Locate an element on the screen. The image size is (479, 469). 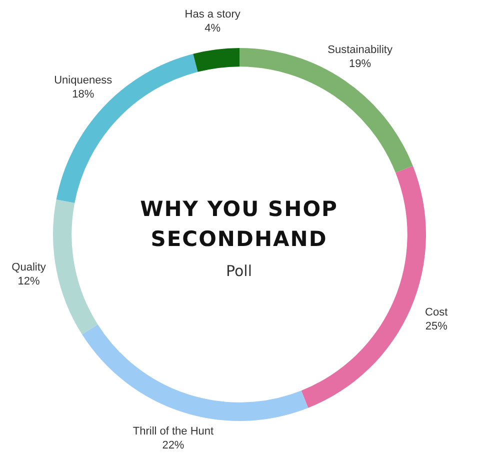
slice-label: Has a story is located at coordinates (212, 14).